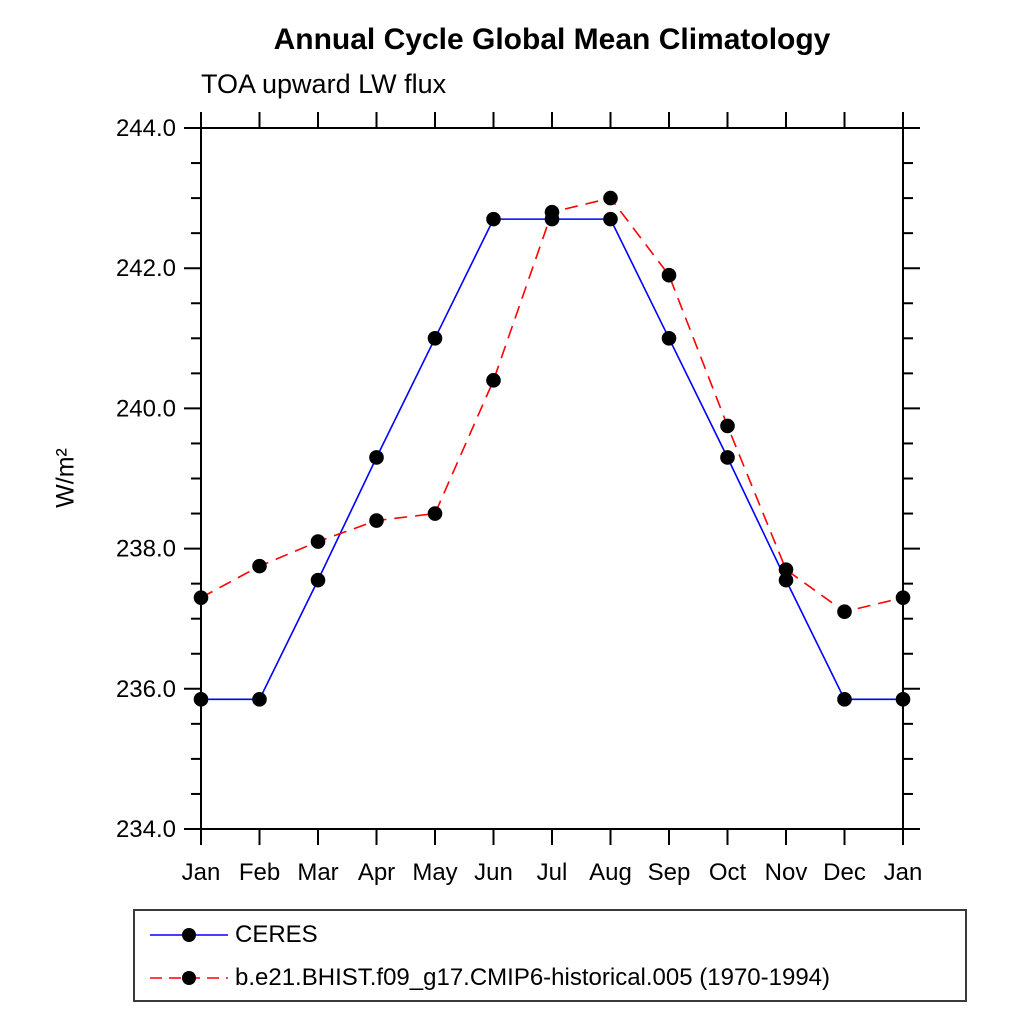 The width and height of the screenshot is (1024, 1024). What do you see at coordinates (146, 128) in the screenshot?
I see `y-tick-label: 244.0` at bounding box center [146, 128].